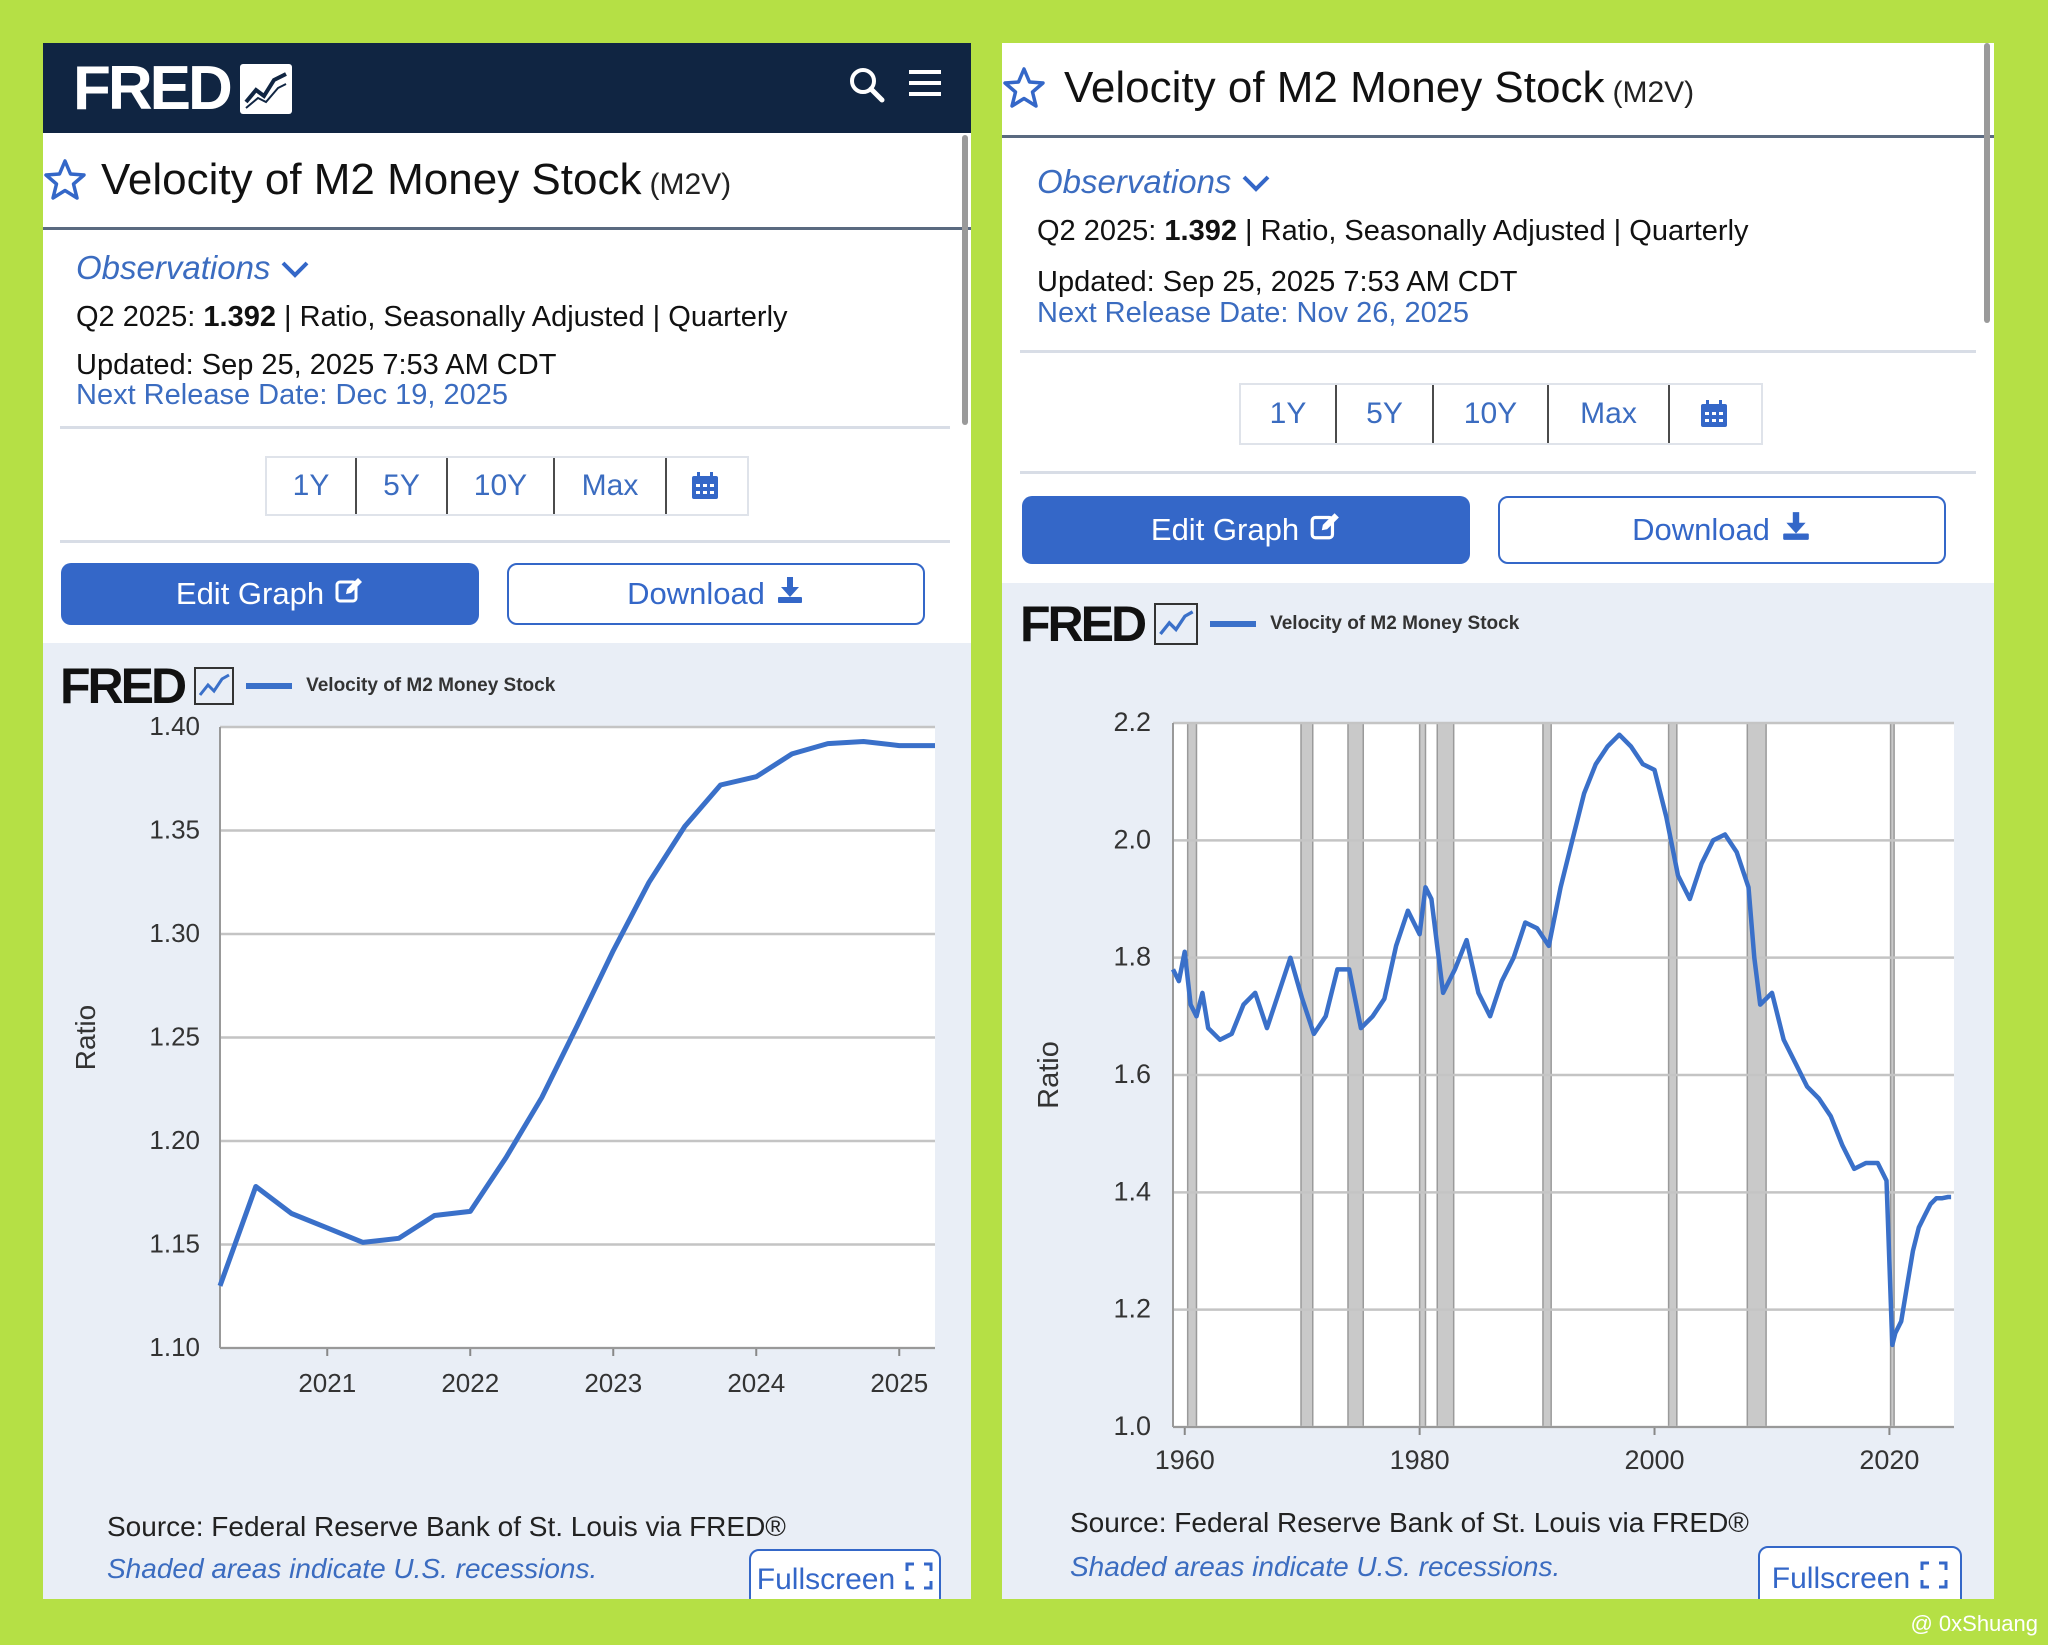 This screenshot has height=1645, width=2048. Describe the element at coordinates (1132, 839) in the screenshot. I see `y-tick-label: 2.0` at that location.